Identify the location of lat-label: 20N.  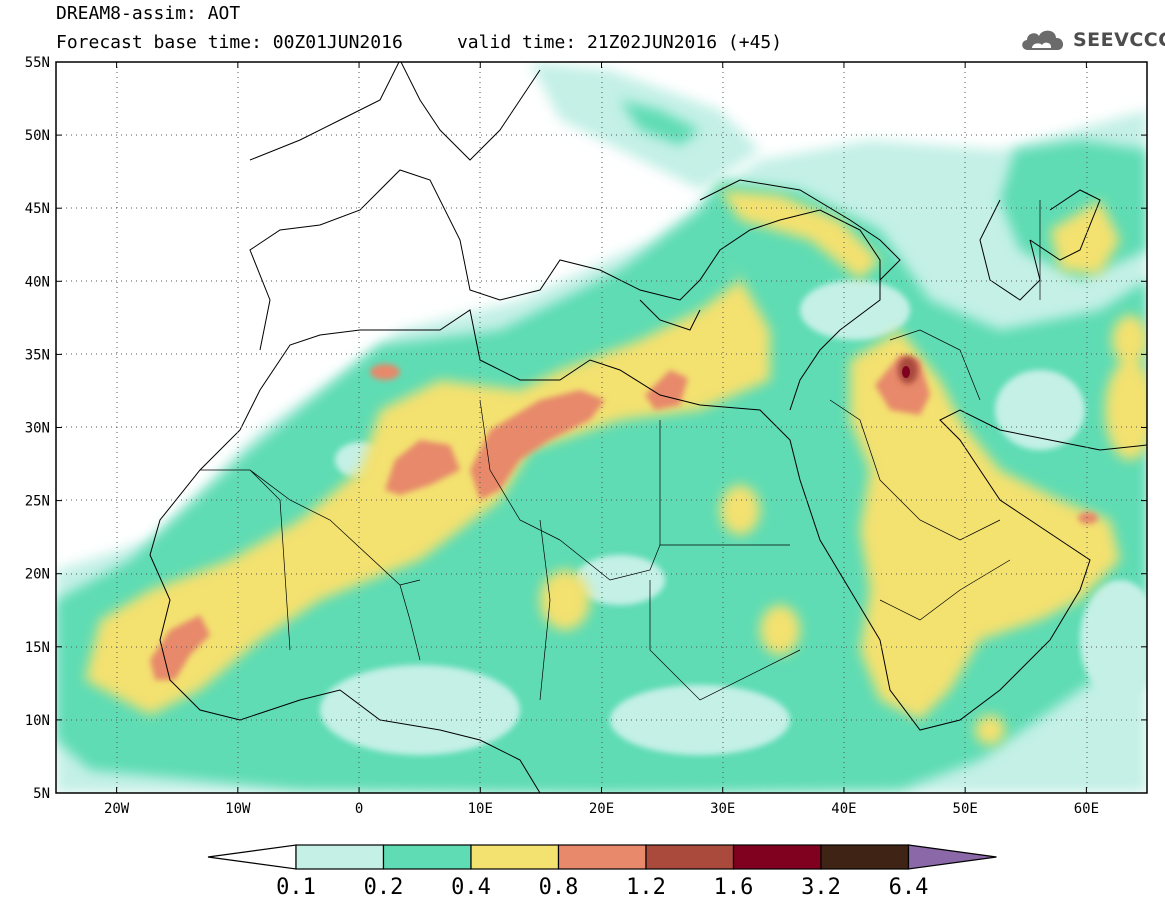
(37, 575).